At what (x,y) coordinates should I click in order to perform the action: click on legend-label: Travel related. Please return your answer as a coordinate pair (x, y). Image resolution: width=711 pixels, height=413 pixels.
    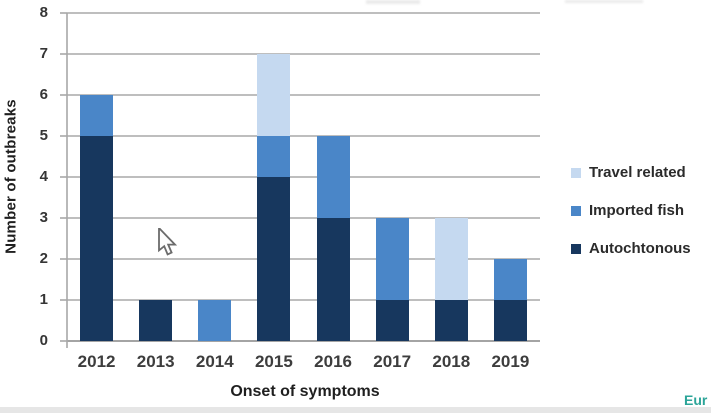
    Looking at the image, I should click on (637, 172).